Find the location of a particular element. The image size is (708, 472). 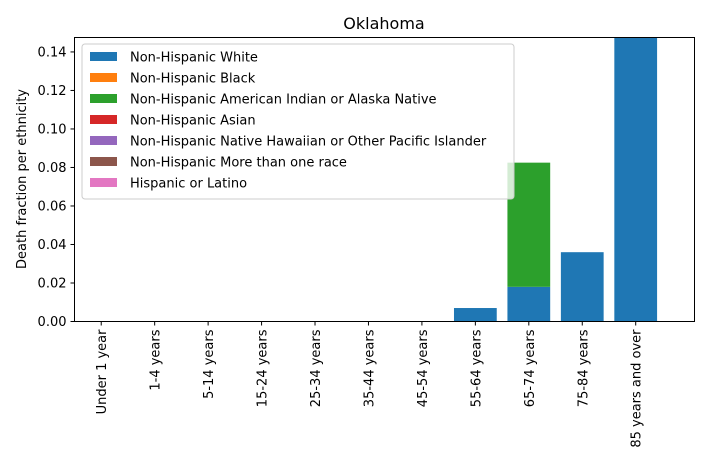

x-tick-label: 5-14 years is located at coordinates (209, 364).